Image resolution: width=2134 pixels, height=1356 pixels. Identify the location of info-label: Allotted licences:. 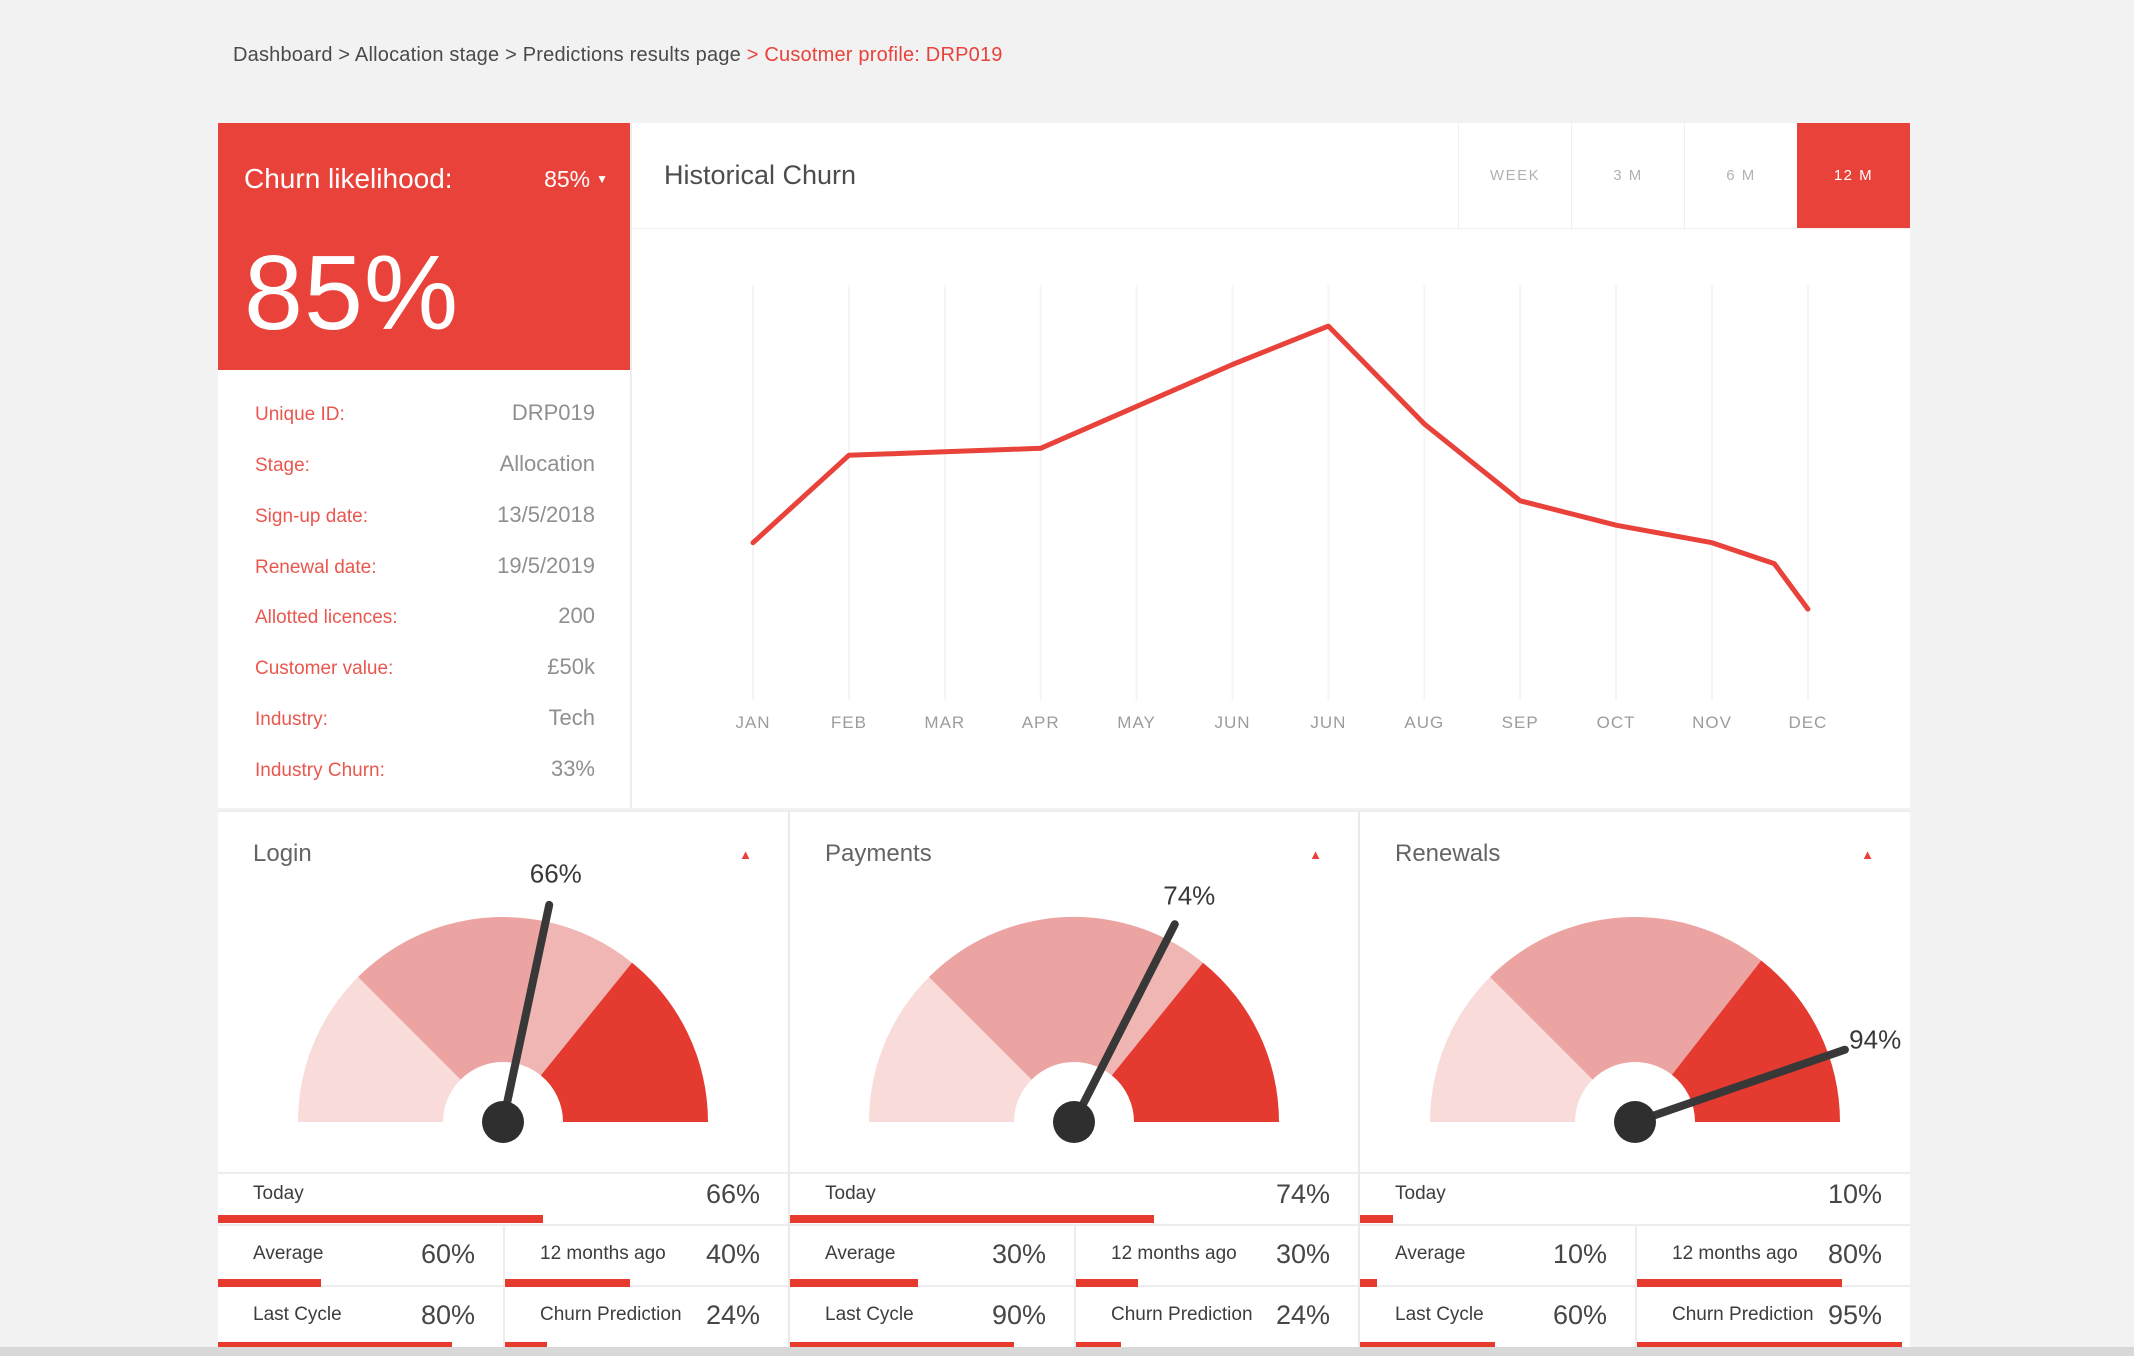
(326, 618).